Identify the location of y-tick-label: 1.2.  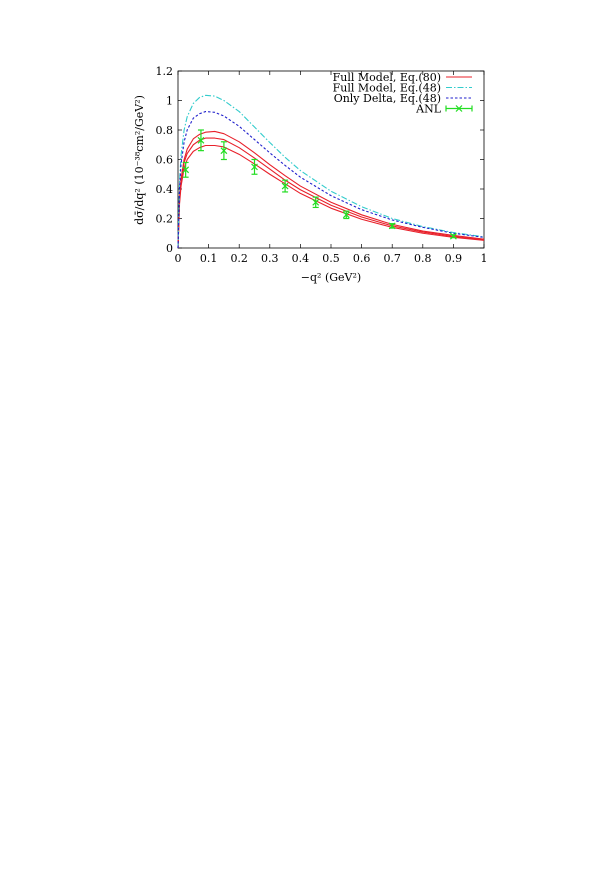
(165, 71).